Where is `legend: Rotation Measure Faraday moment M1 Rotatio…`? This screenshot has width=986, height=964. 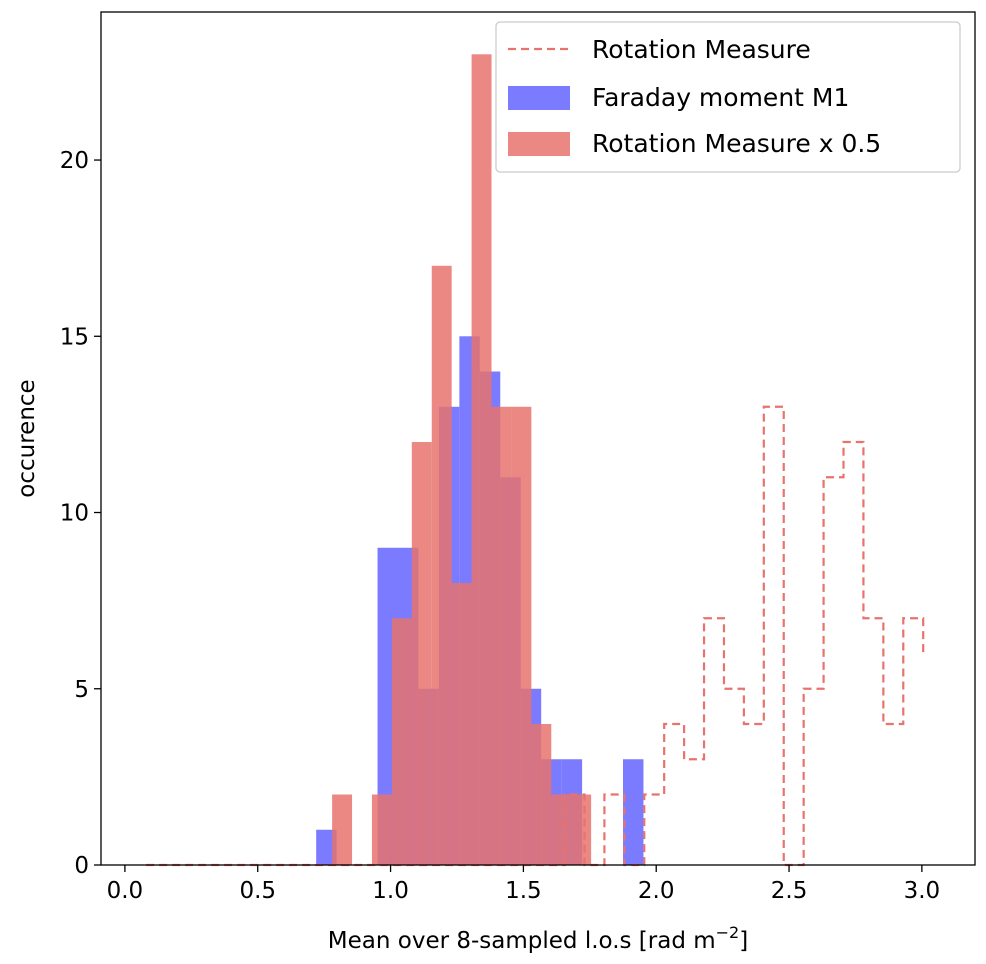
legend: Rotation Measure Faraday moment M1 Rotatio… is located at coordinates (728, 97).